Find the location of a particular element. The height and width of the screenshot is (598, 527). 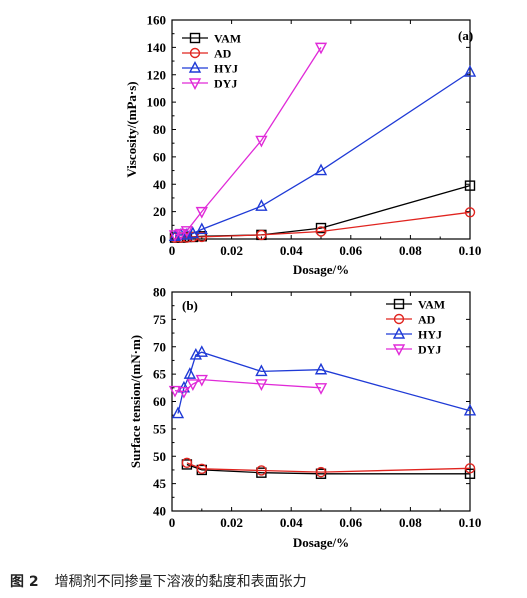

series-line-dyj is located at coordinates (248, 141).